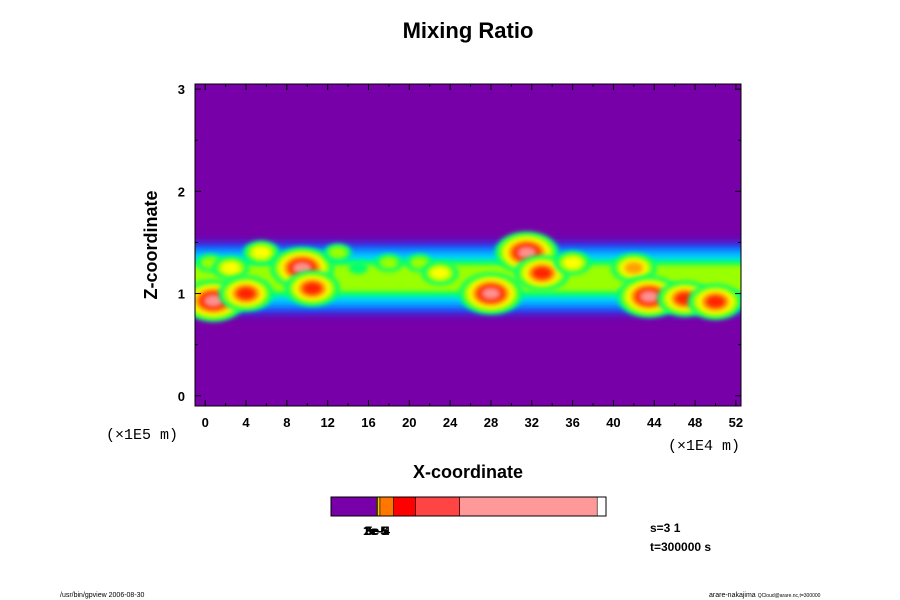 Image resolution: width=900 pixels, height=600 pixels. Describe the element at coordinates (665, 528) in the screenshot. I see `info-s: s=3 1` at that location.